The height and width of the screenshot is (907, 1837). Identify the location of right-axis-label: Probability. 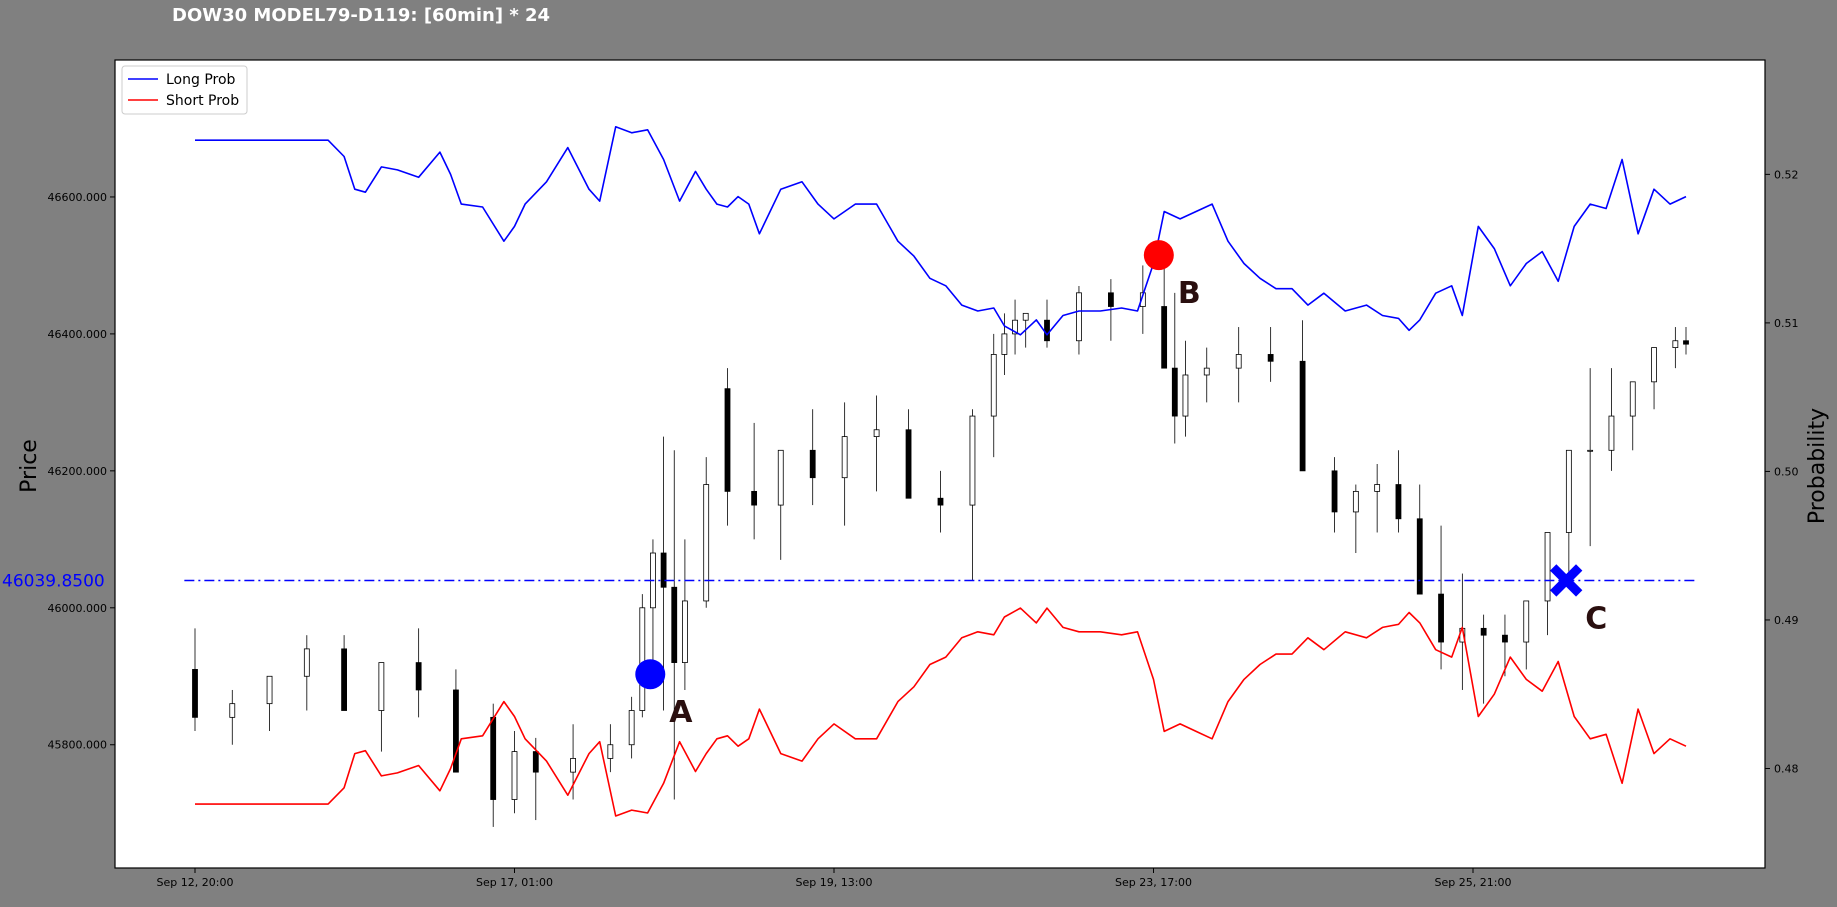
(1817, 466).